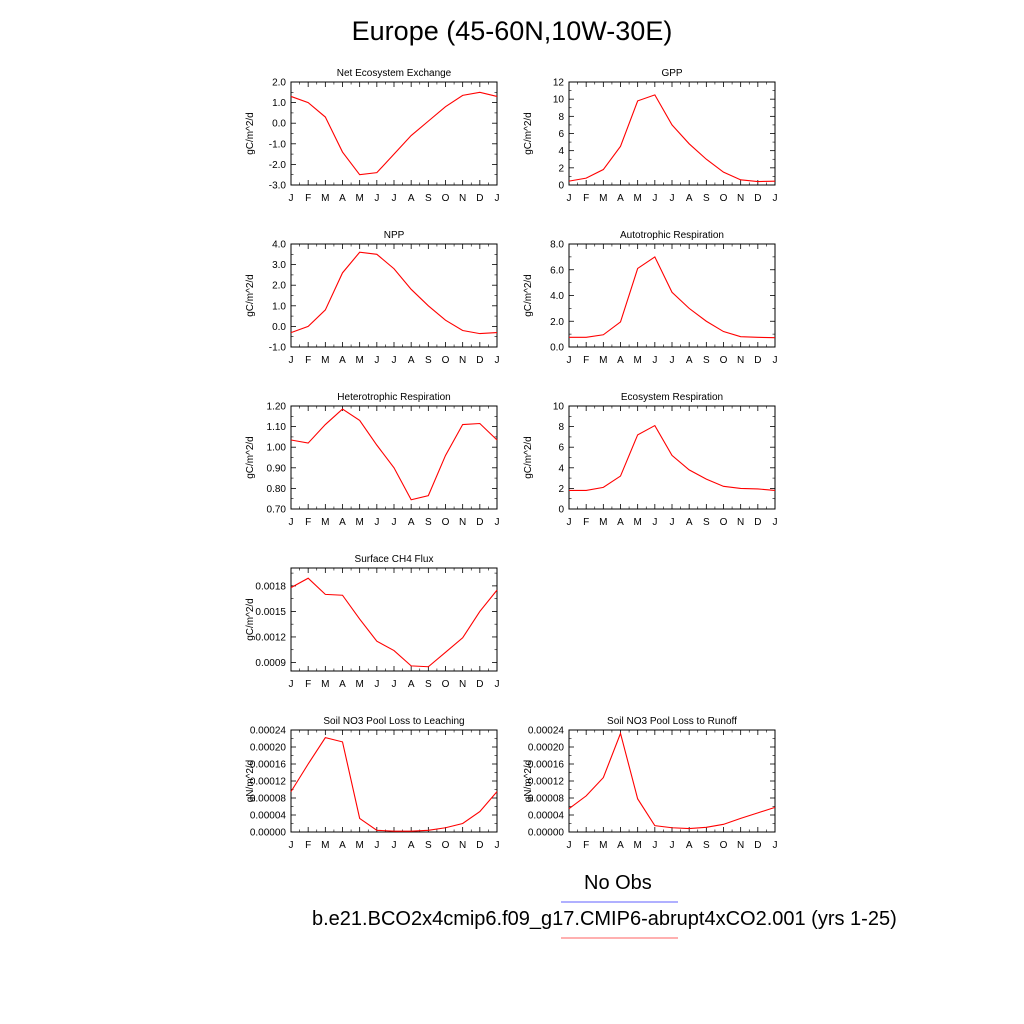  Describe the element at coordinates (393, 397) in the screenshot. I see `chart-title: Heterotrophic Respiration` at that location.